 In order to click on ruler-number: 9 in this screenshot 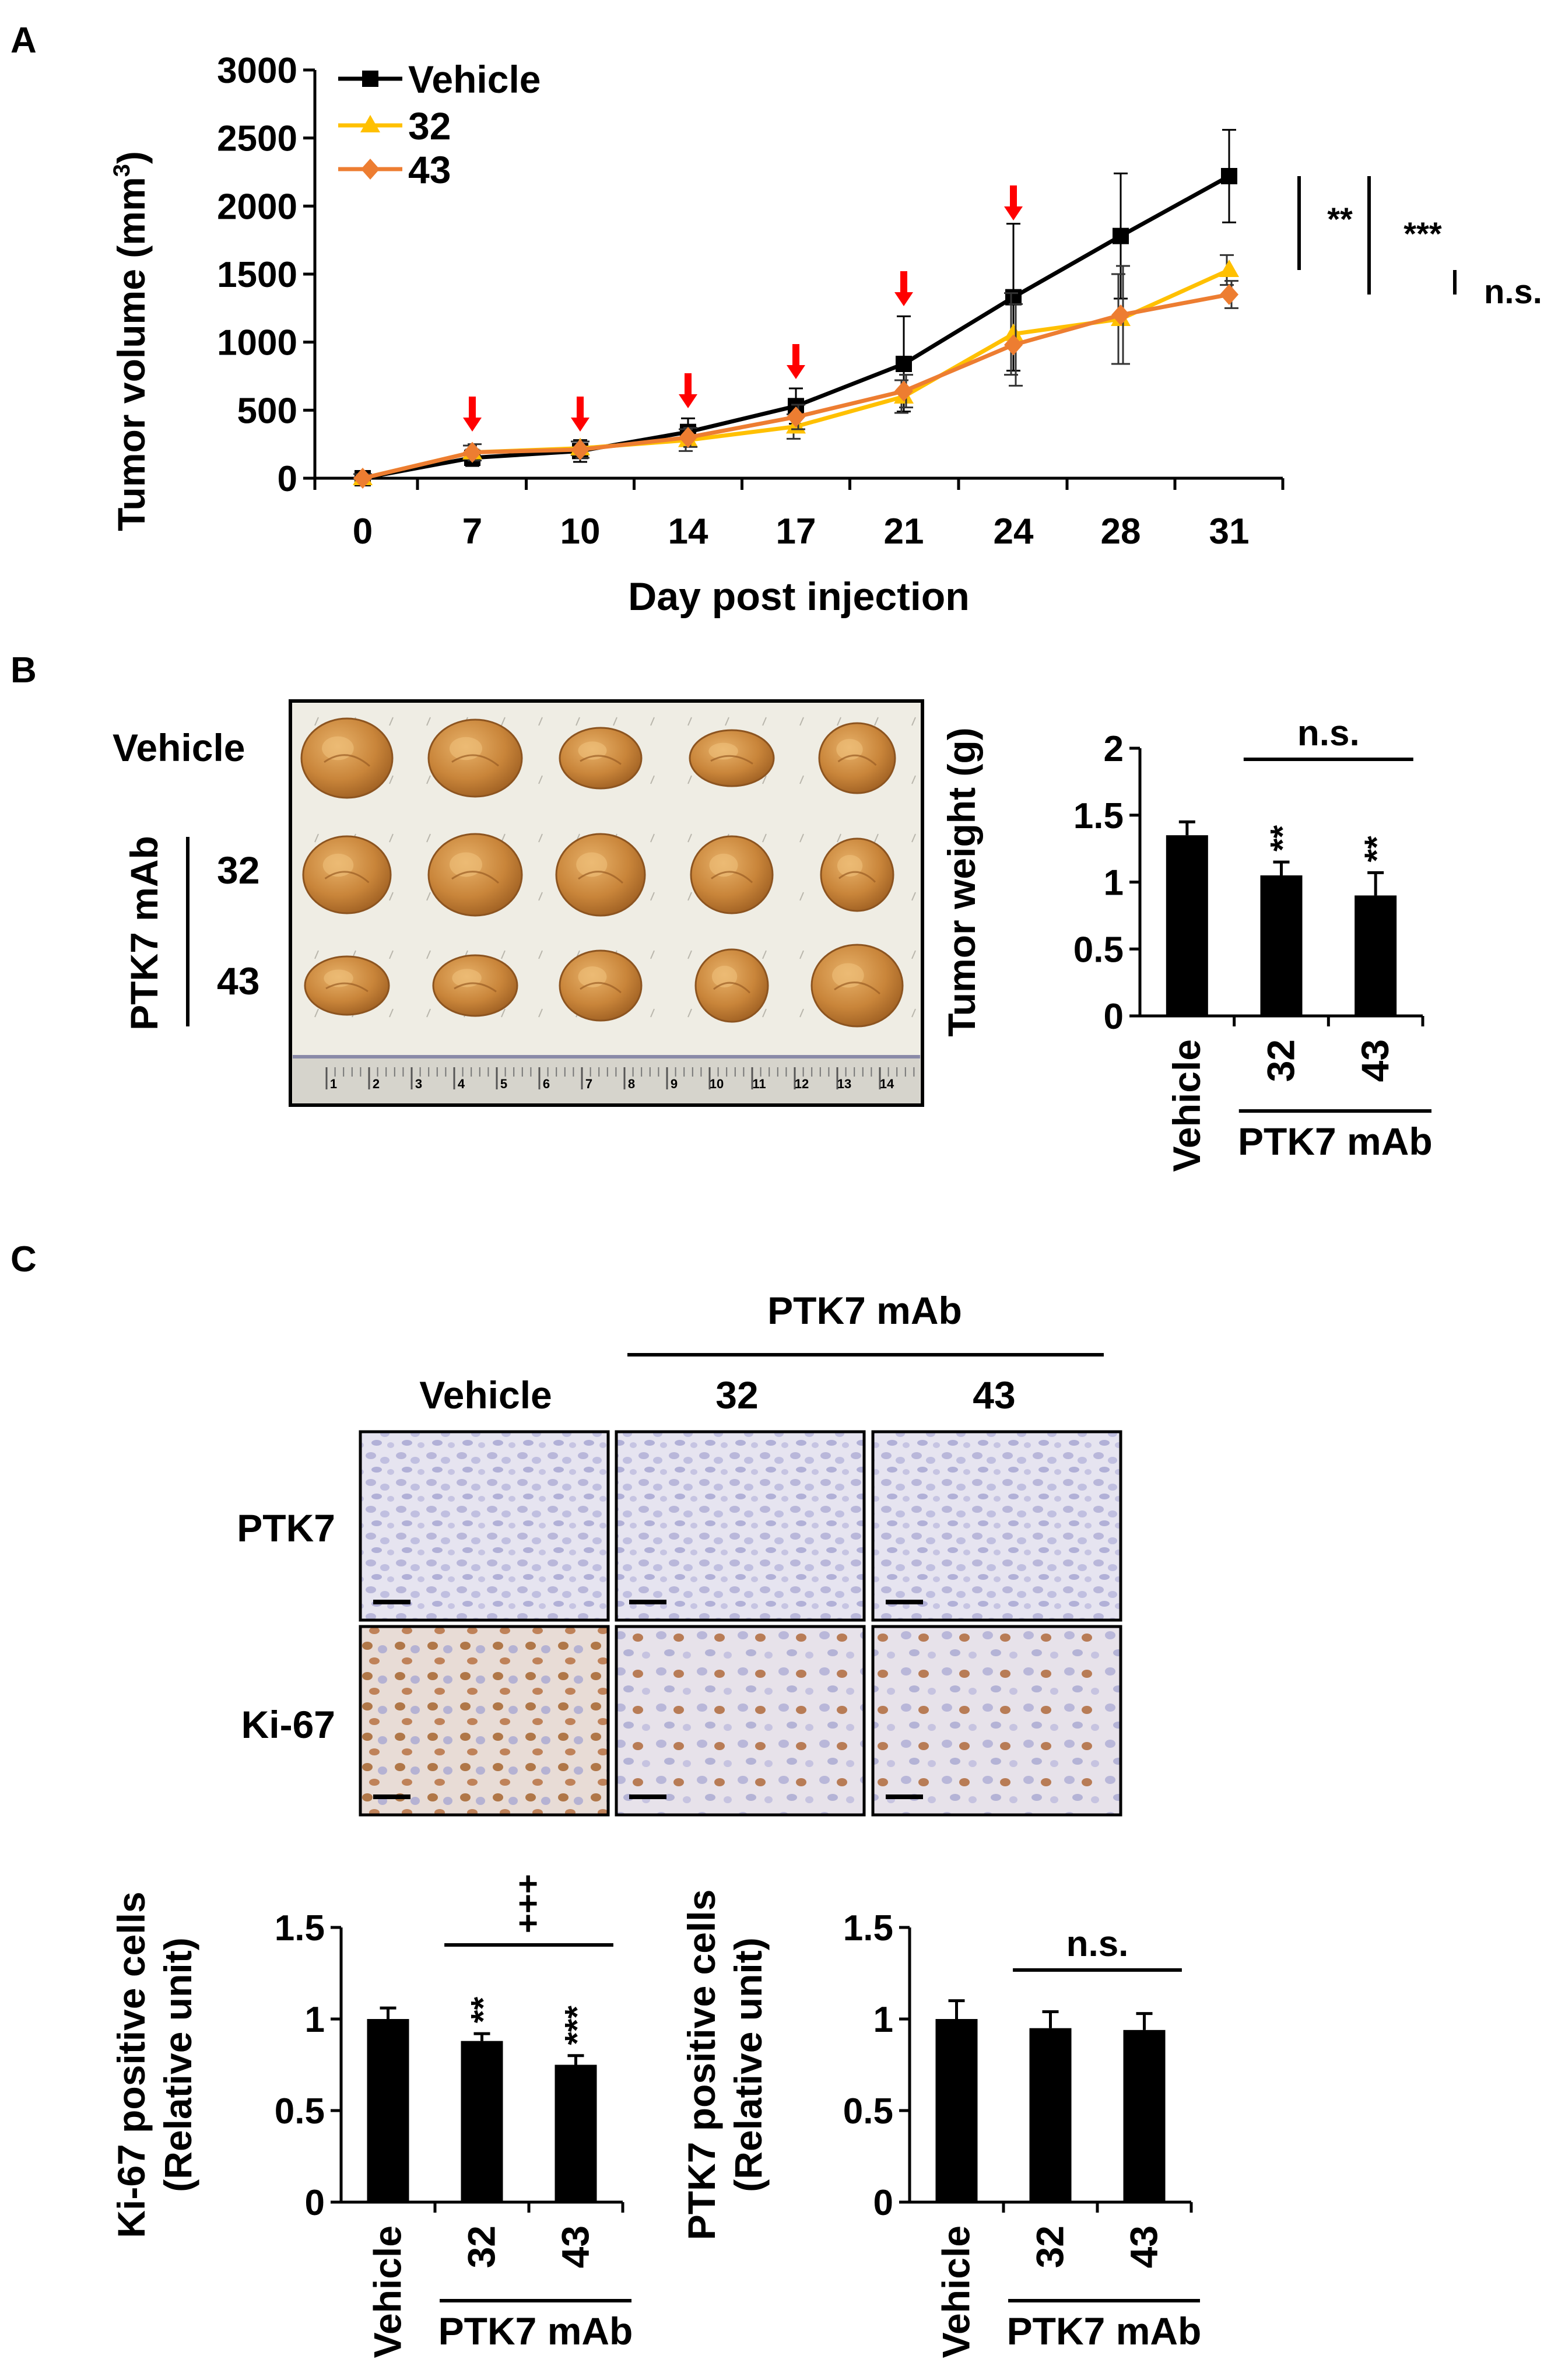, I will do `click(674, 1084)`.